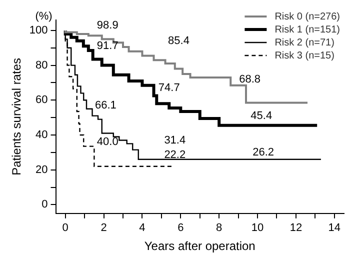 Image resolution: width=358 pixels, height=264 pixels. I want to click on x-tick-label: 4, so click(142, 228).